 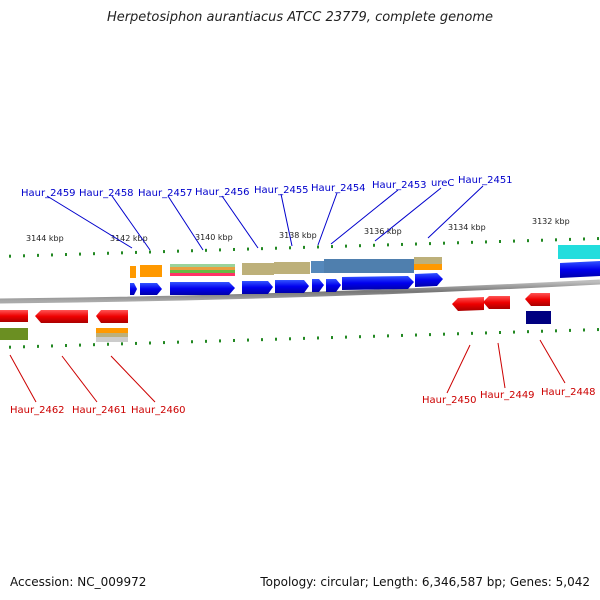 I want to click on kbp-label: 3138 kbp, so click(x=298, y=235).